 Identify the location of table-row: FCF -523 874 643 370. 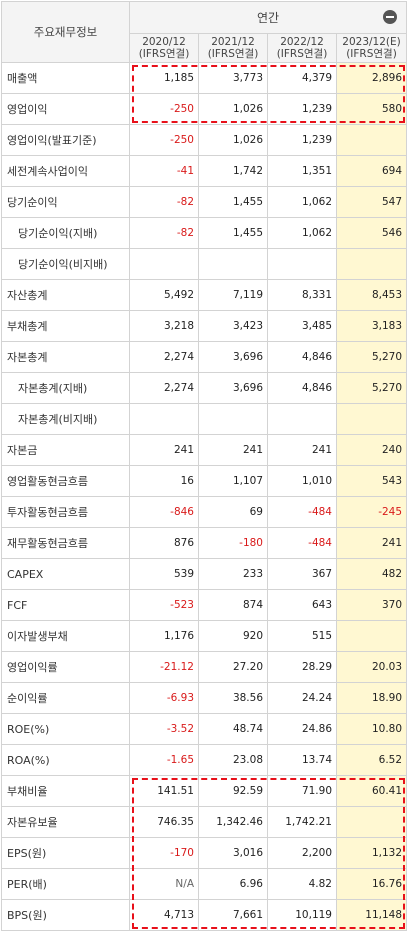
(204, 605).